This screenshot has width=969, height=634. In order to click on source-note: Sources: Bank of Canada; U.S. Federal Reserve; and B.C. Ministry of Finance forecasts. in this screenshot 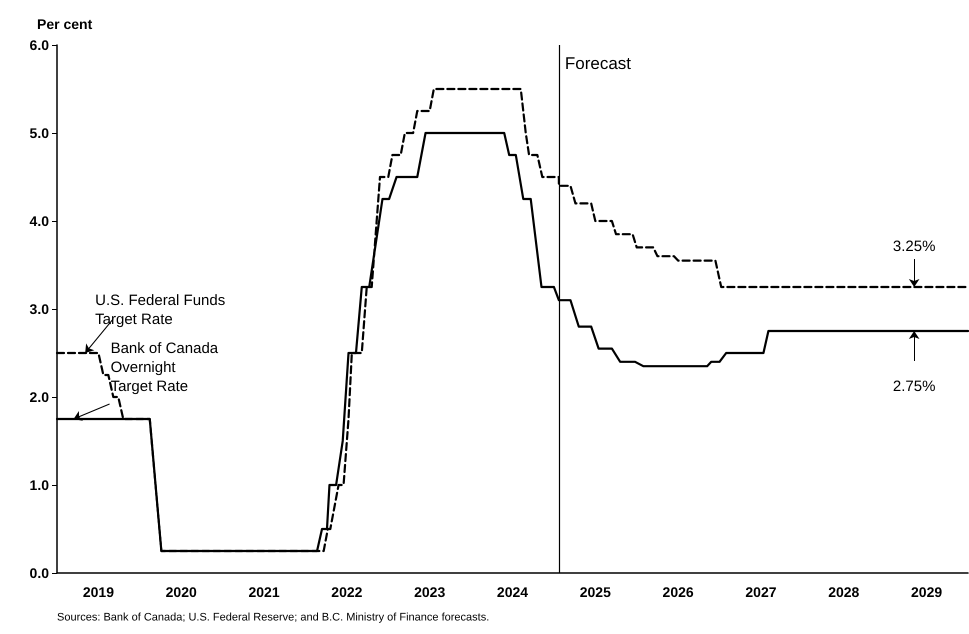, I will do `click(273, 618)`.